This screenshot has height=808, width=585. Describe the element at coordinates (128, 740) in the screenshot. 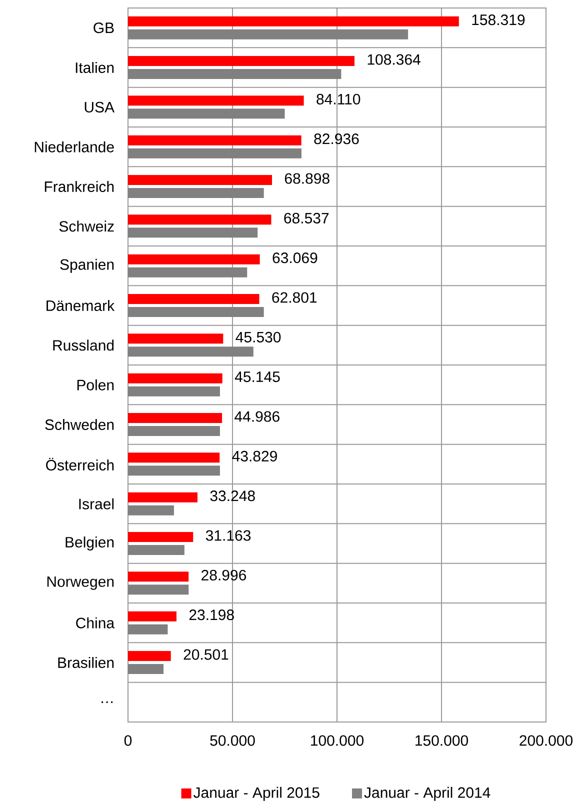

I see `x-tick-label: 0` at that location.